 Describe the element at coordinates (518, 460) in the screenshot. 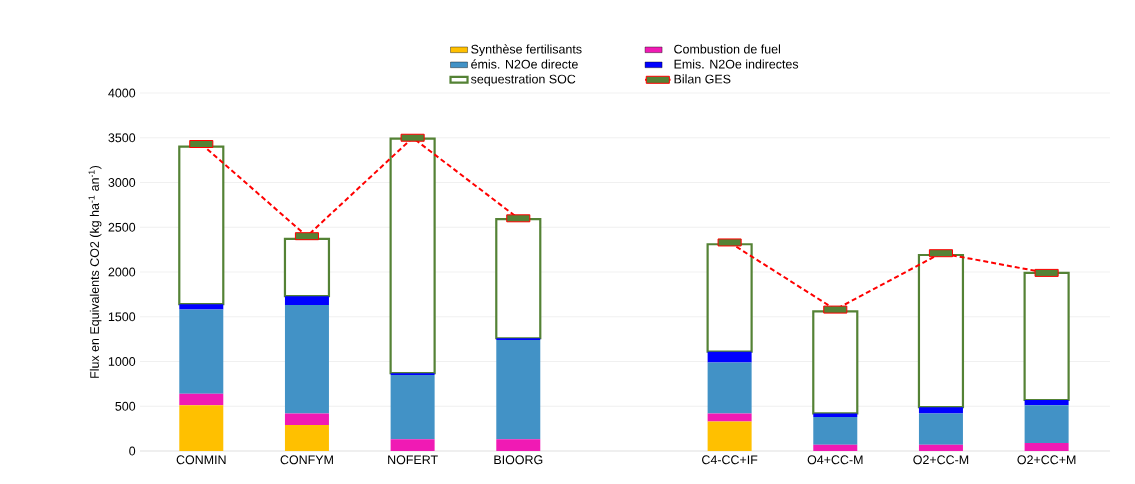

I see `x-tick-label: BIOORG` at that location.